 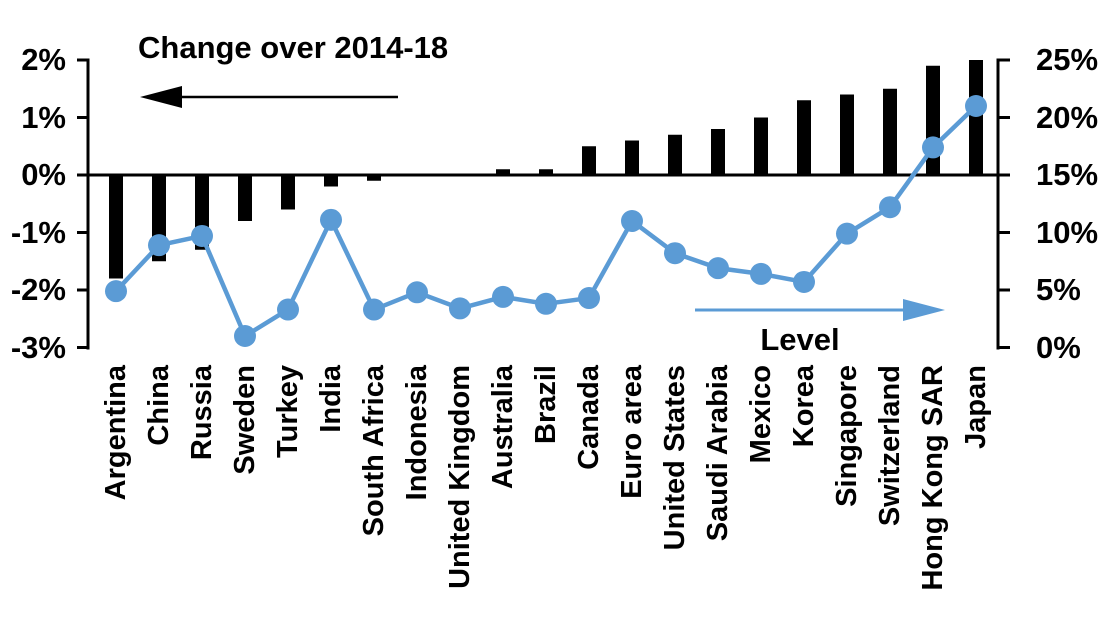 What do you see at coordinates (43, 174) in the screenshot?
I see `y-axis-left-tick-label: 0%` at bounding box center [43, 174].